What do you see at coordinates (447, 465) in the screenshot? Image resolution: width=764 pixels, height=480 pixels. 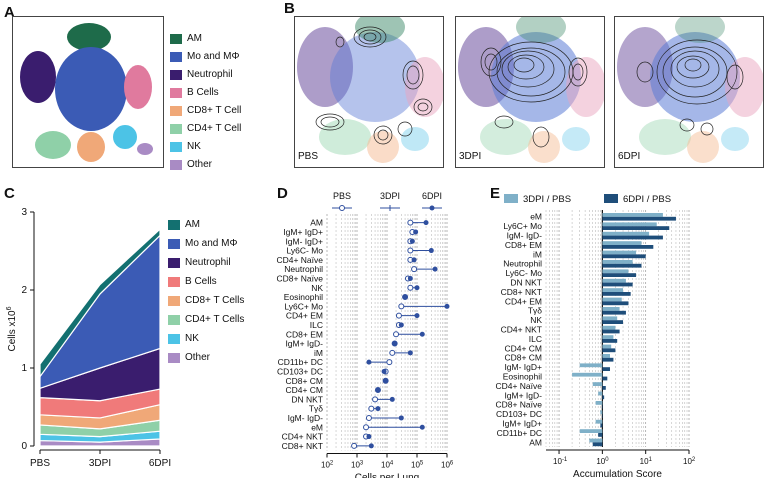 I see `x-tick-label: 106` at bounding box center [447, 465].